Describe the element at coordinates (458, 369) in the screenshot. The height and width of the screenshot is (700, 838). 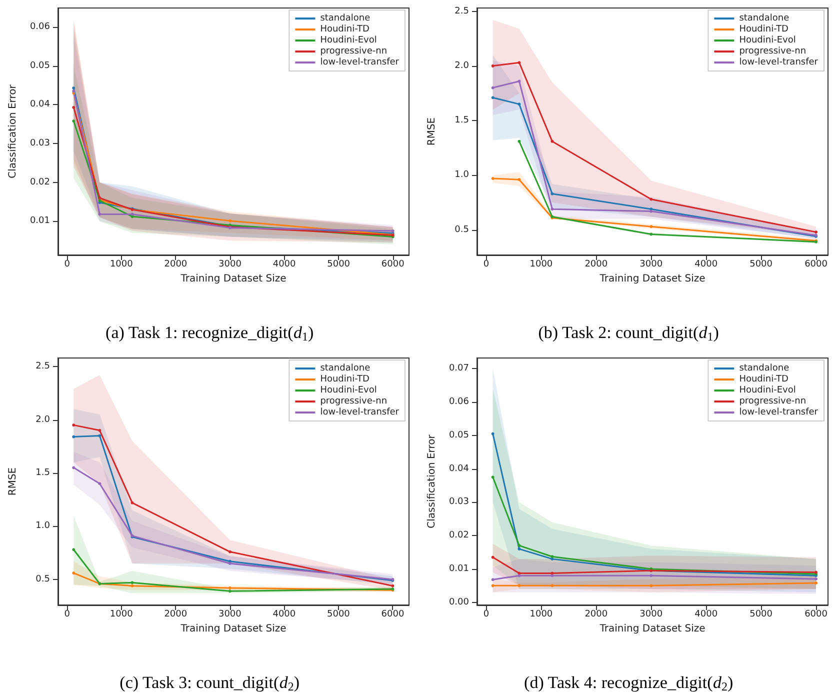
I see `y-tick-label: 0.07` at that location.